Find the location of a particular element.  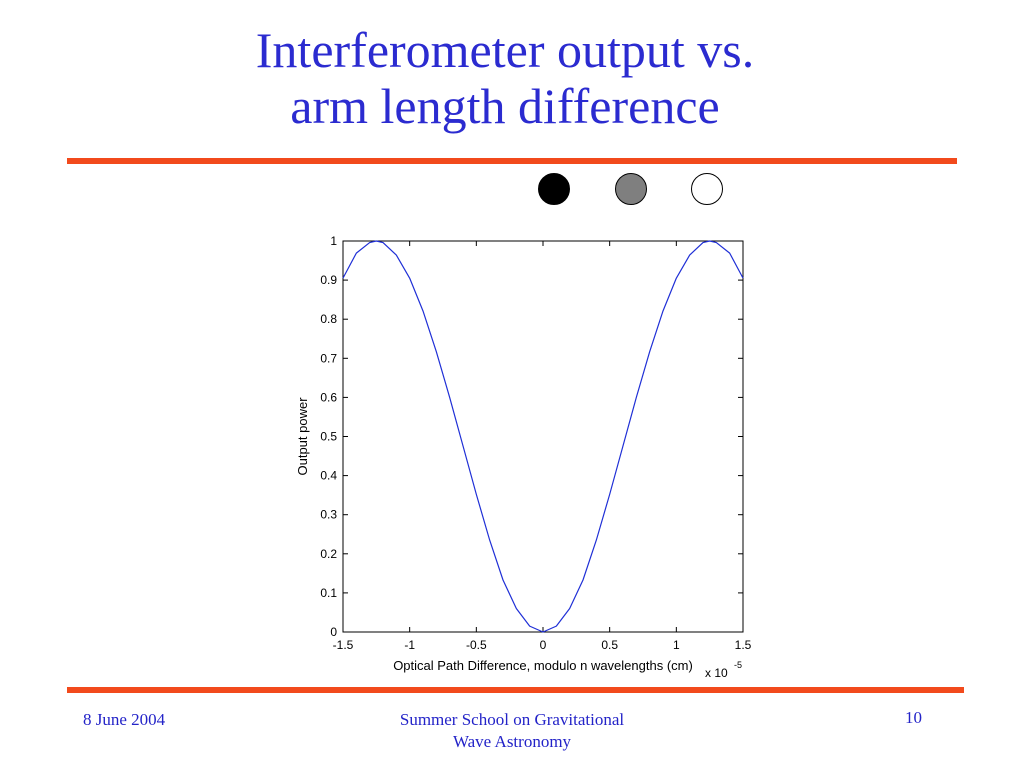

title-line-2: arm length difference is located at coordinates (505, 106).